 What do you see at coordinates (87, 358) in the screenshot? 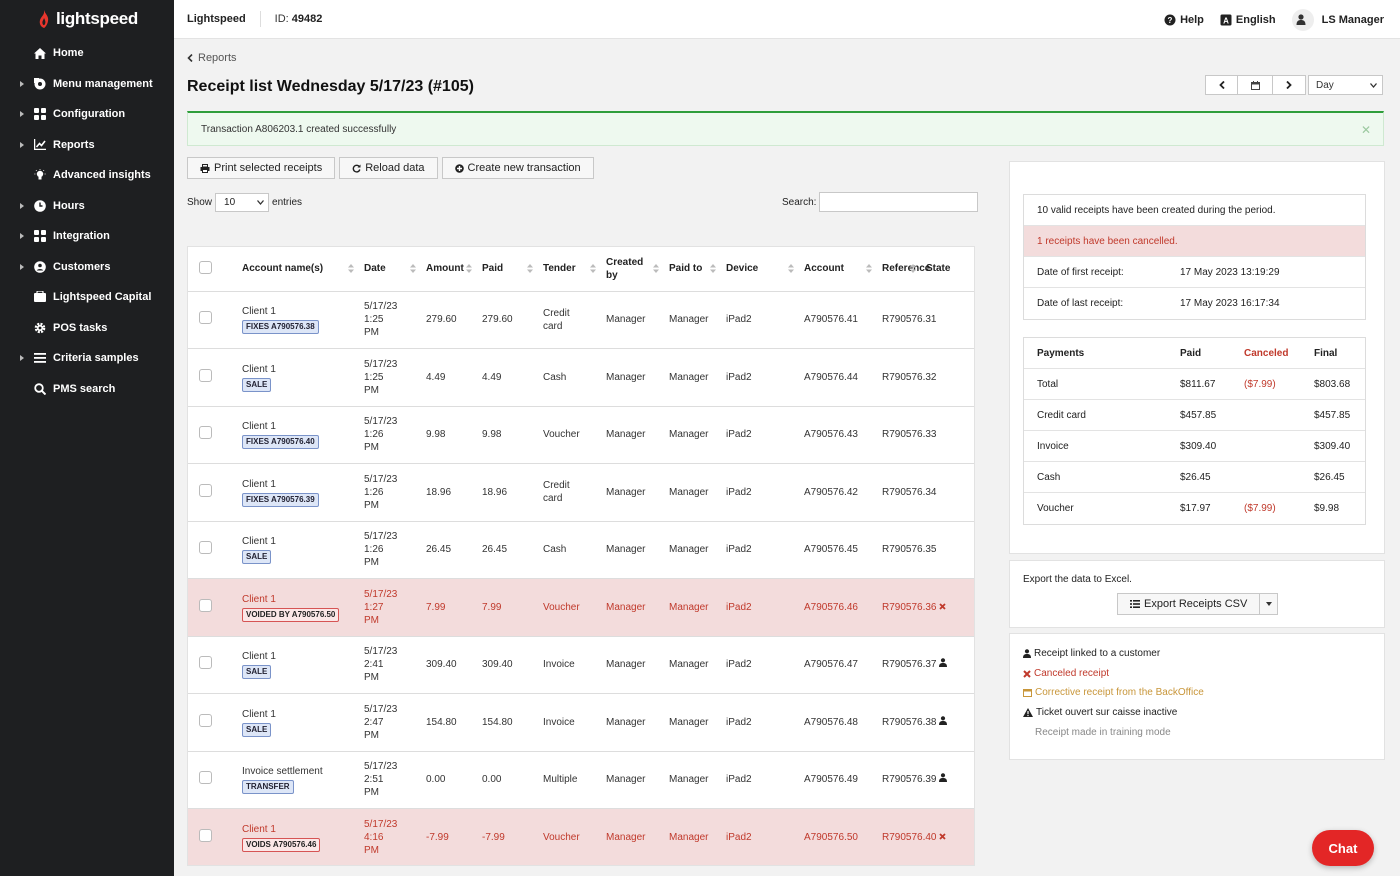
I see `sidebar-item-criteria-samples: Criteria samples` at bounding box center [87, 358].